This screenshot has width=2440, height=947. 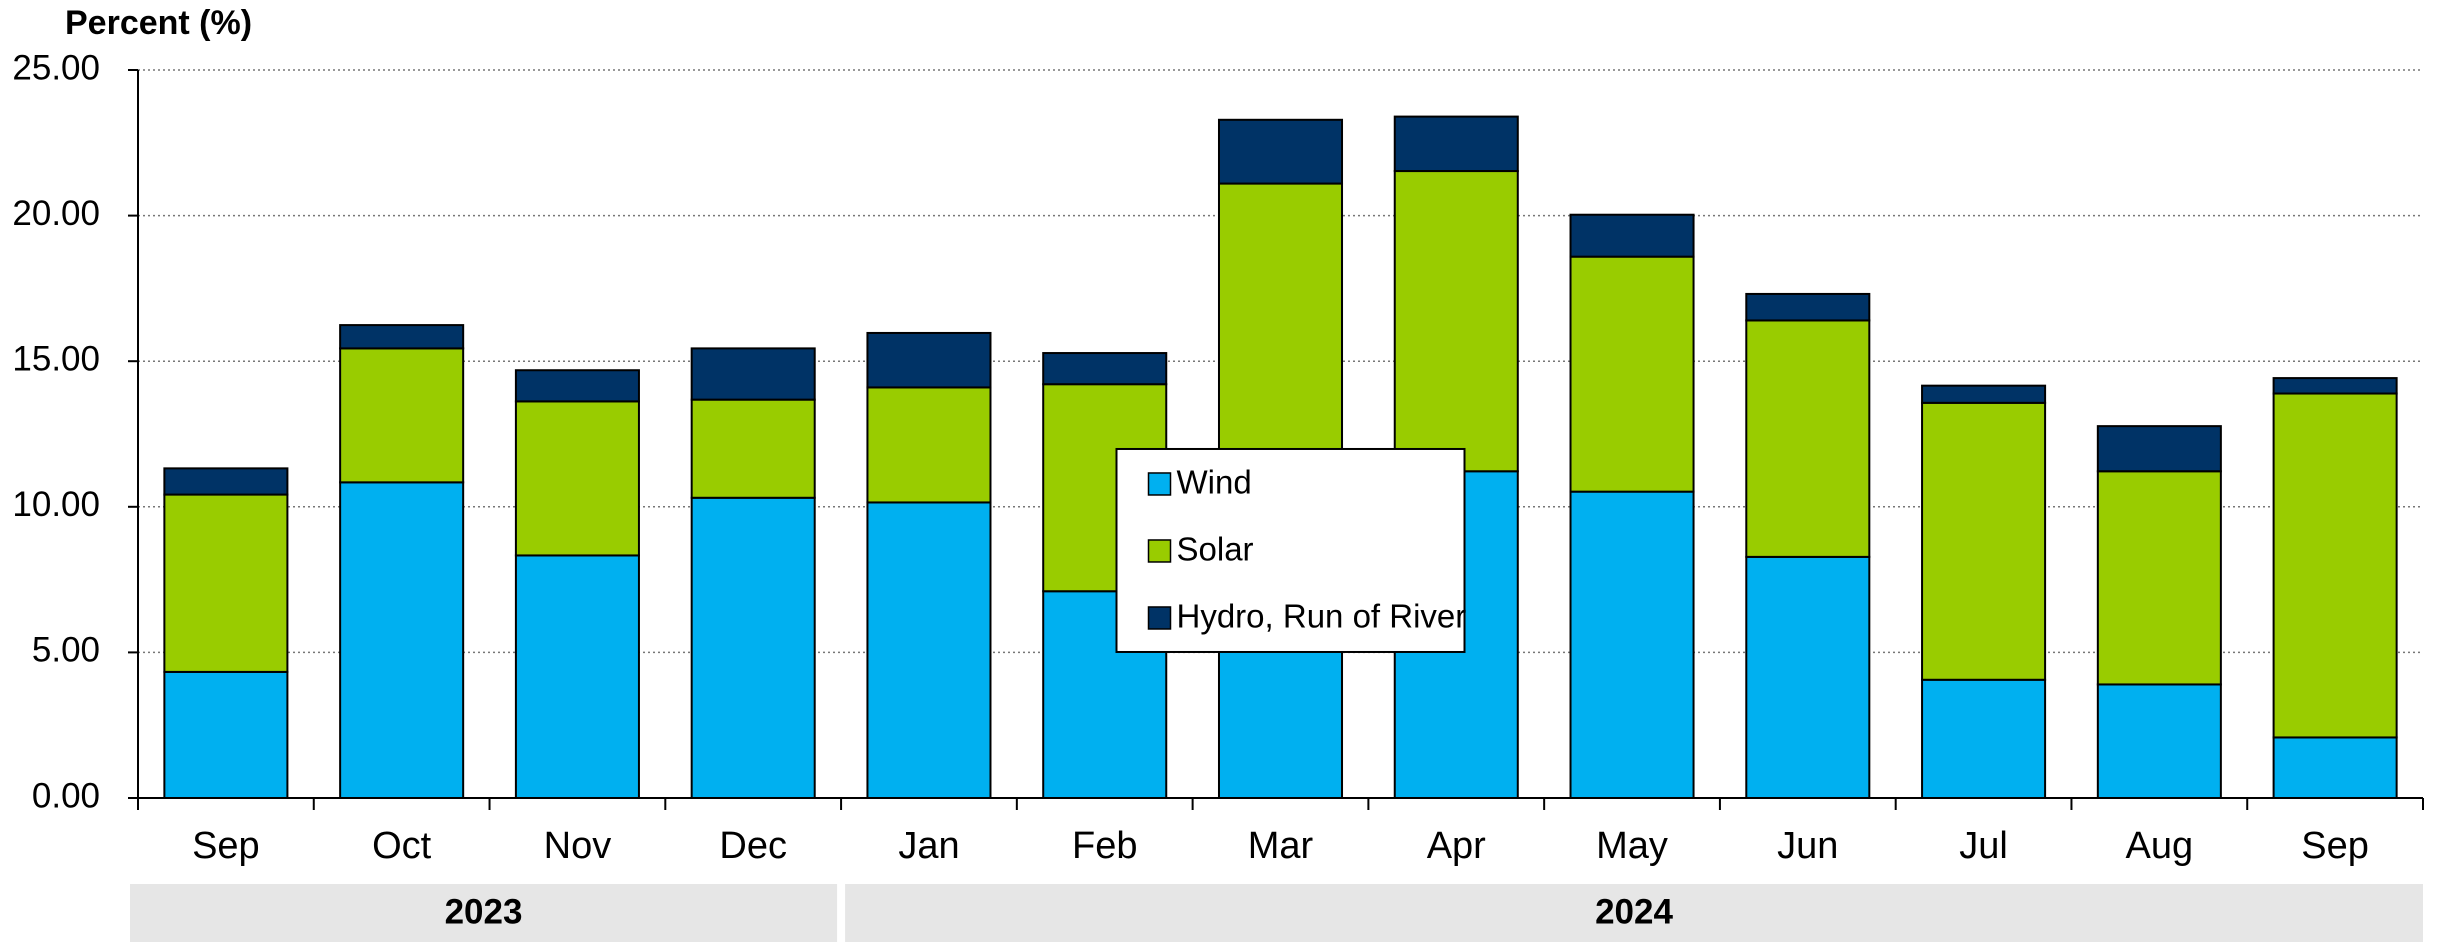 I want to click on legend: Wind Solar Hydro, Run of River, so click(x=1291, y=550).